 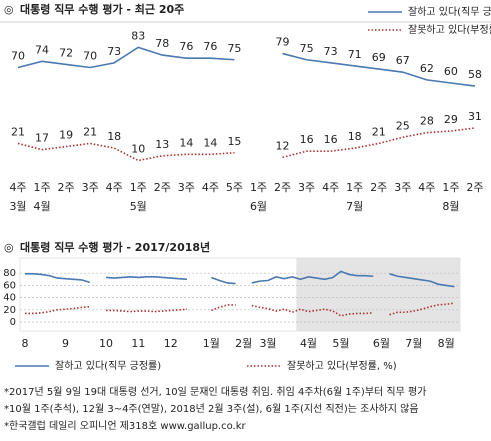 What do you see at coordinates (210, 46) in the screenshot?
I see `data-label: 76` at bounding box center [210, 46].